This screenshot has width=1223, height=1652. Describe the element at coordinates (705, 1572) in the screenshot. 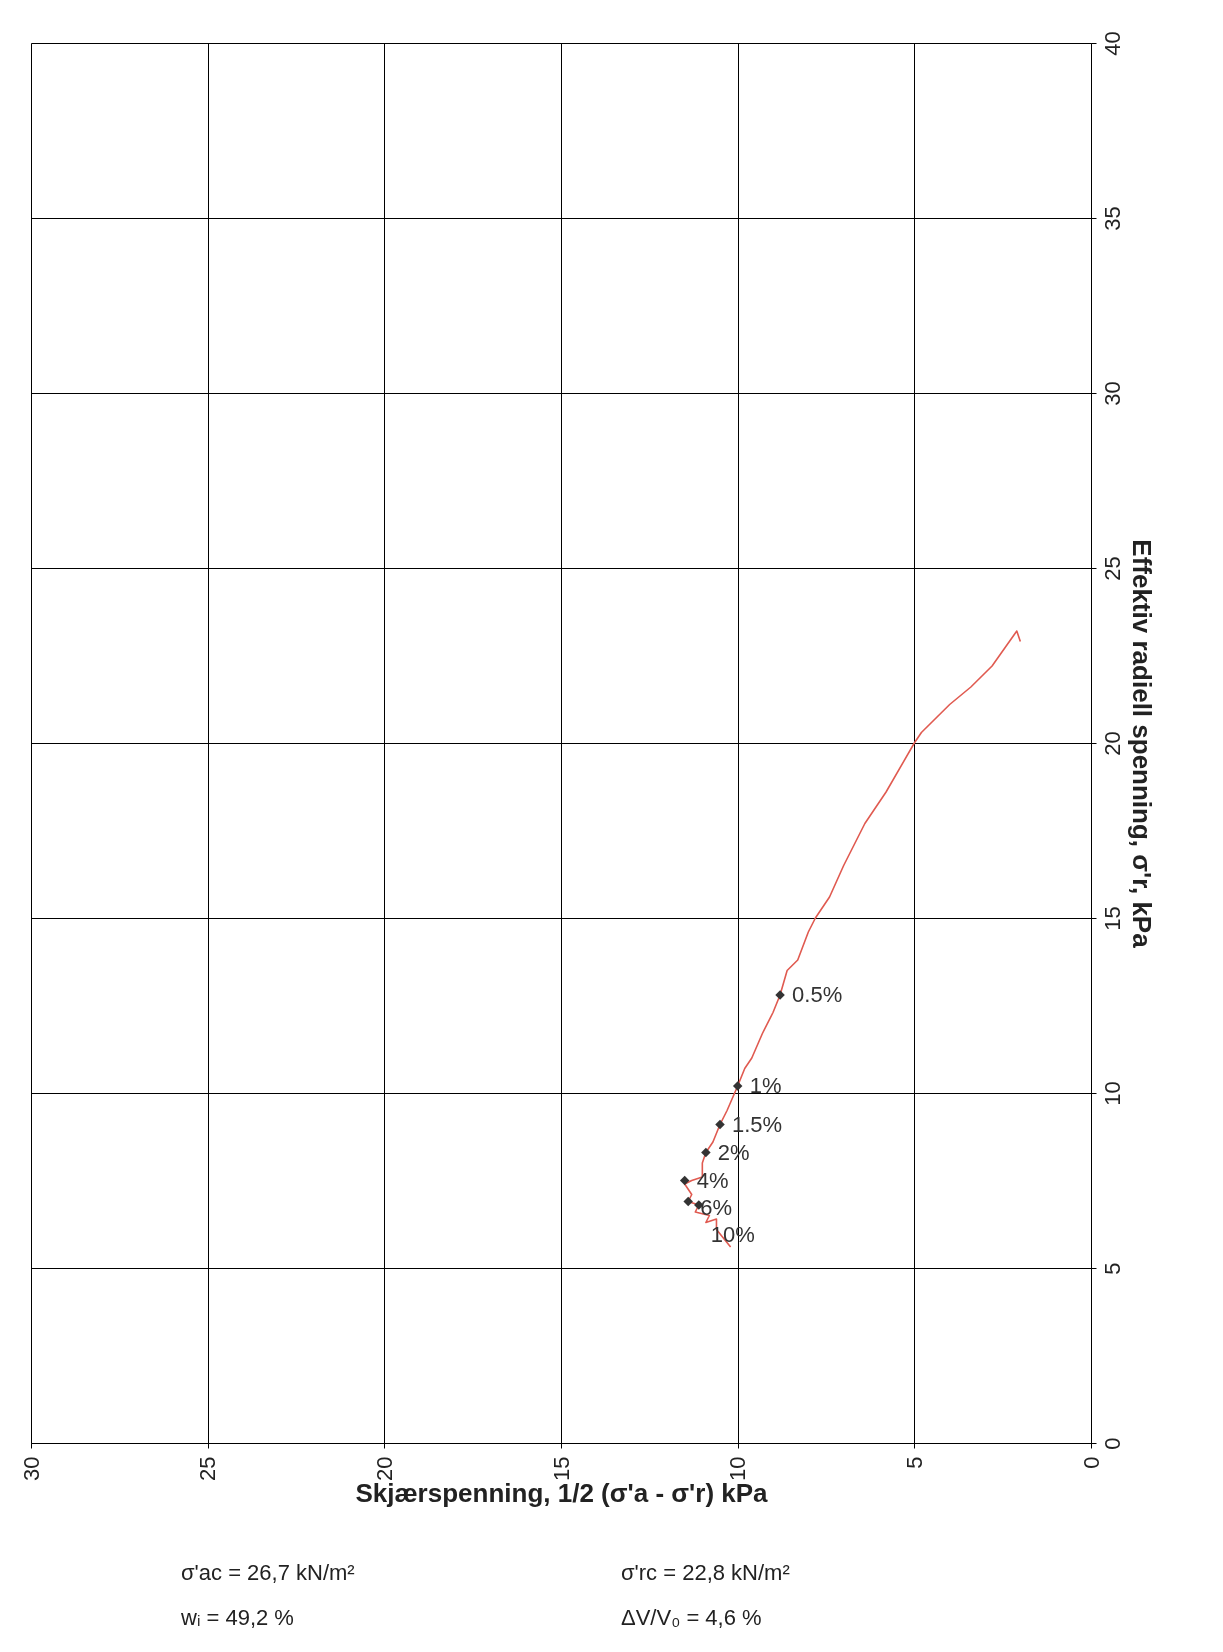

I see `text: σ'rc = 22,8 kN/m²` at that location.